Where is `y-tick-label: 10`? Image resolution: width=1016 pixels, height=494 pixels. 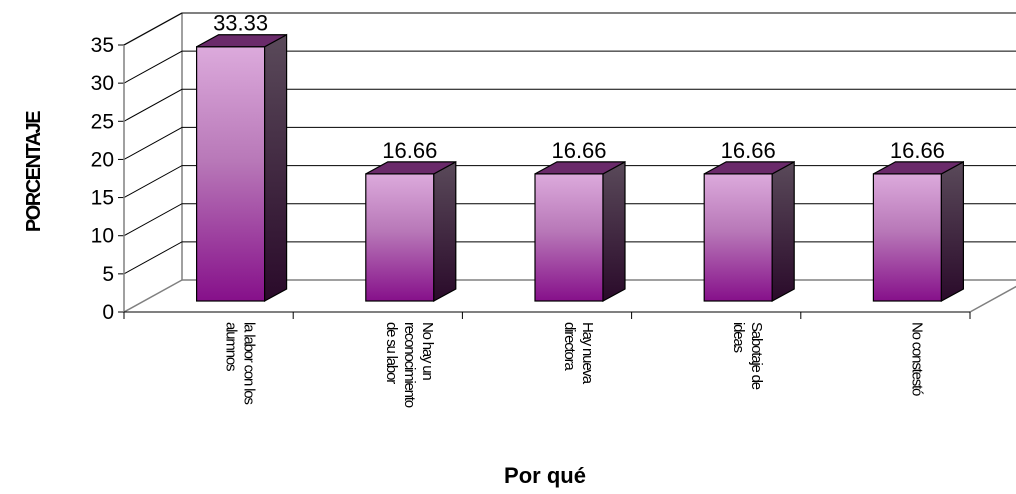 y-tick-label: 10 is located at coordinates (102, 236).